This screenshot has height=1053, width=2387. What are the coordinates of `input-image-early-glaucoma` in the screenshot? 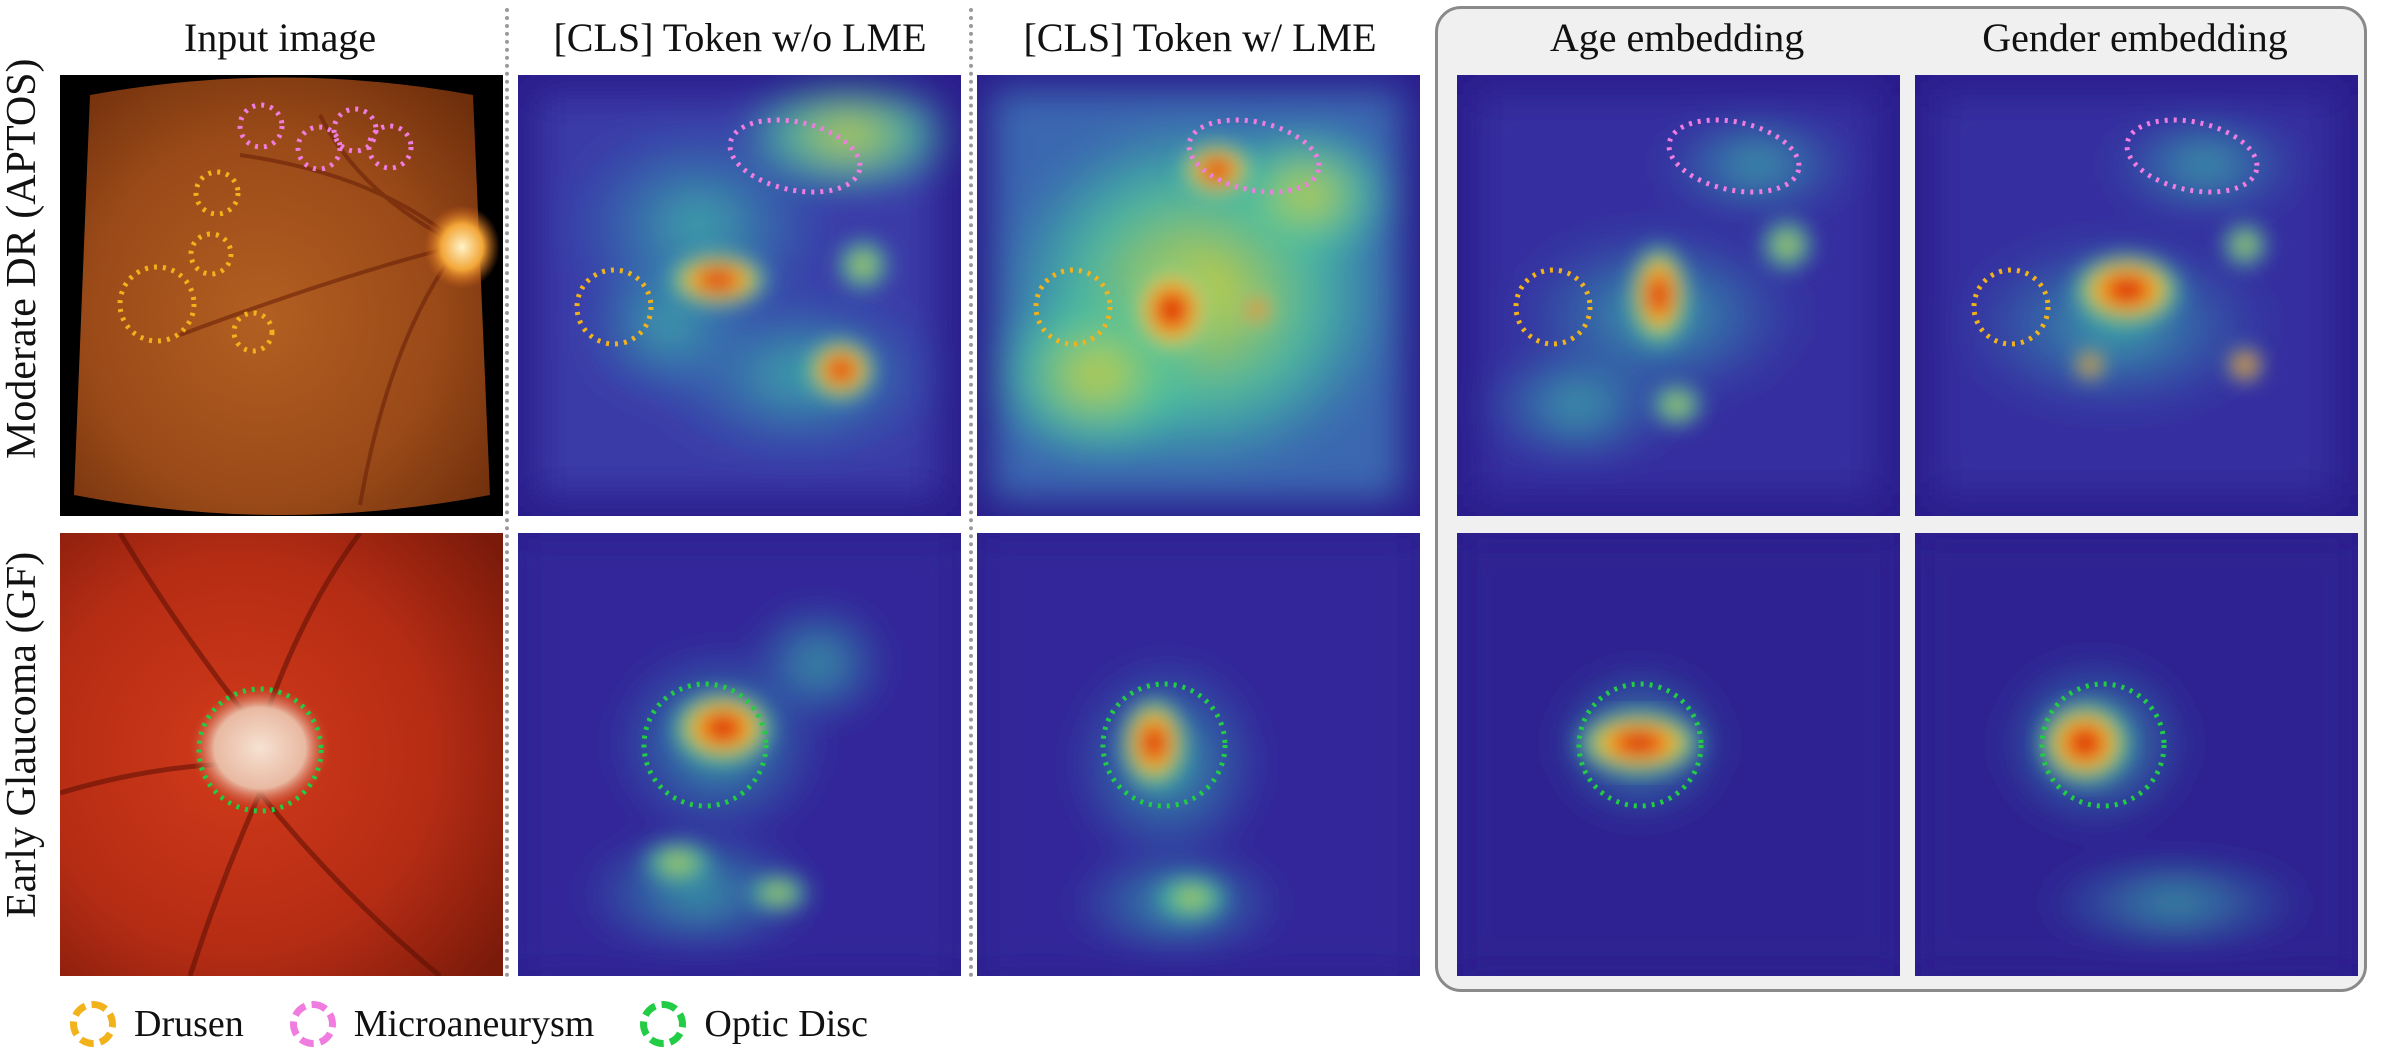 It's located at (281, 754).